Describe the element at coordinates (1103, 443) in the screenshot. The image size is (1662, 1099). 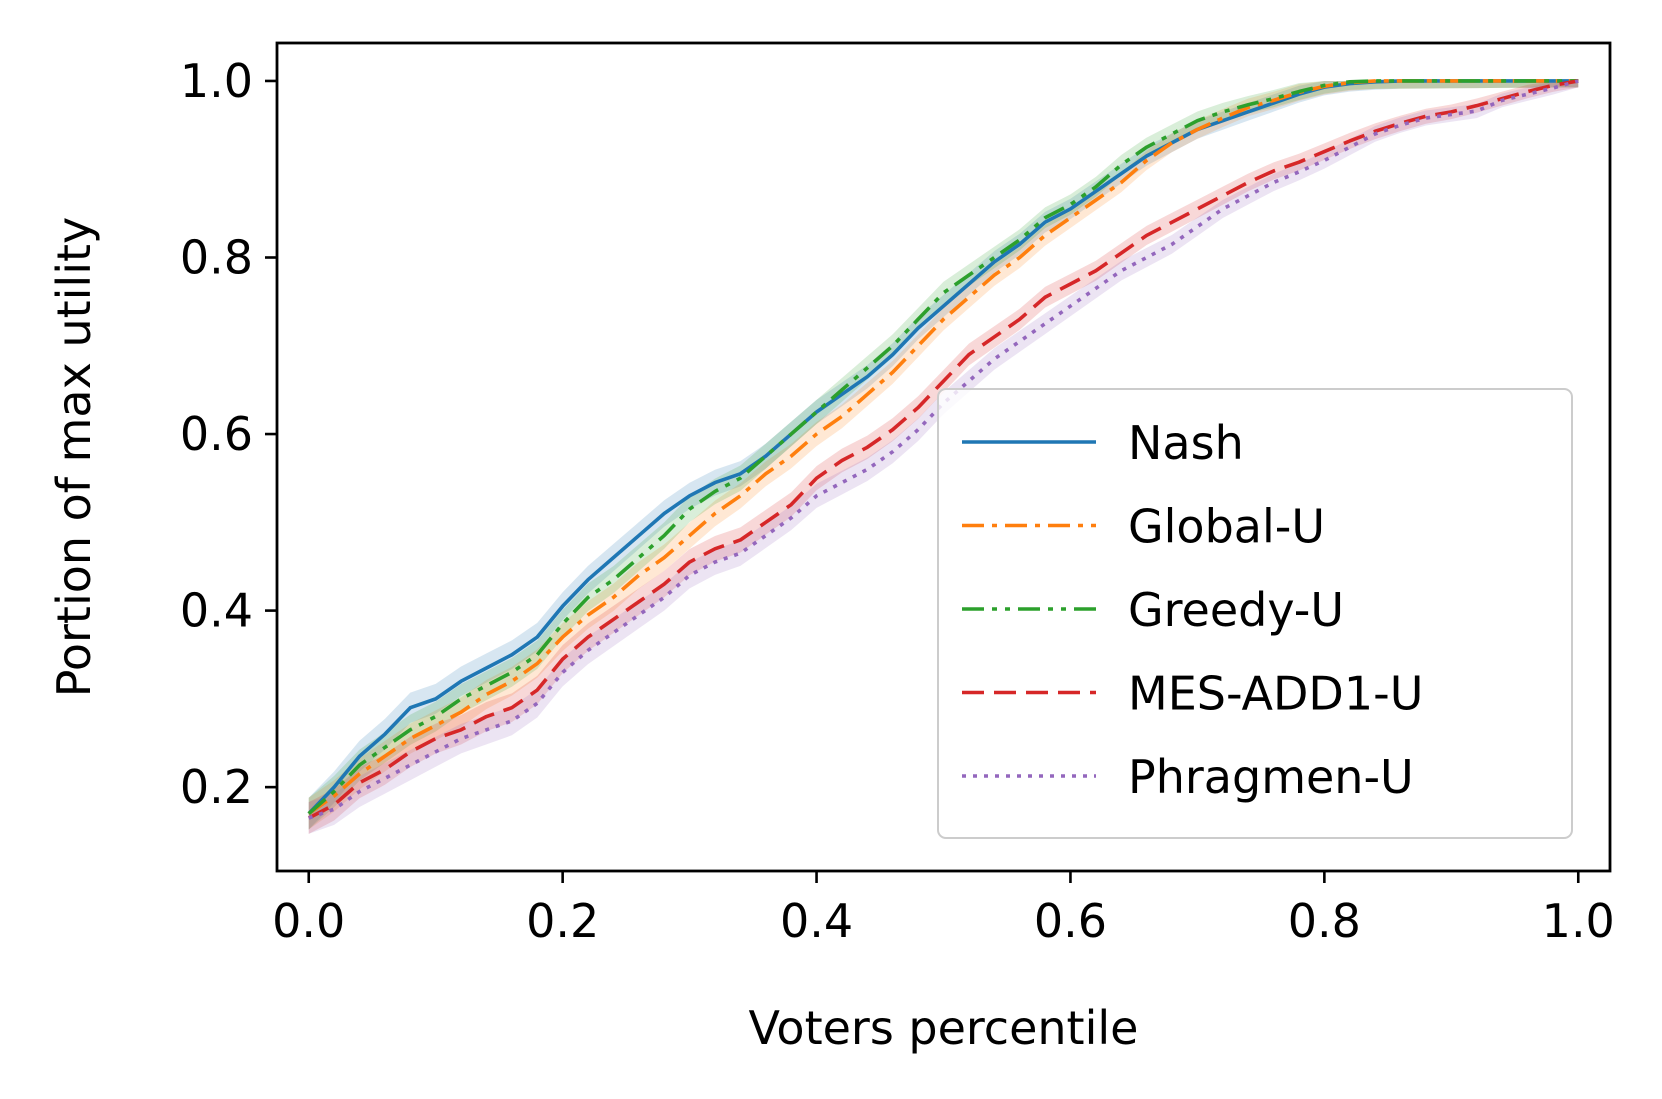
I see `legend-item-nash: Nash` at that location.